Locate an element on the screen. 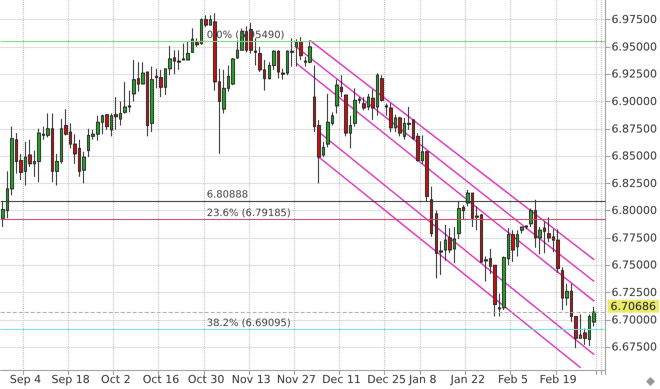 The height and width of the screenshot is (389, 660). ref-line-label: 6.70686 is located at coordinates (633, 306).